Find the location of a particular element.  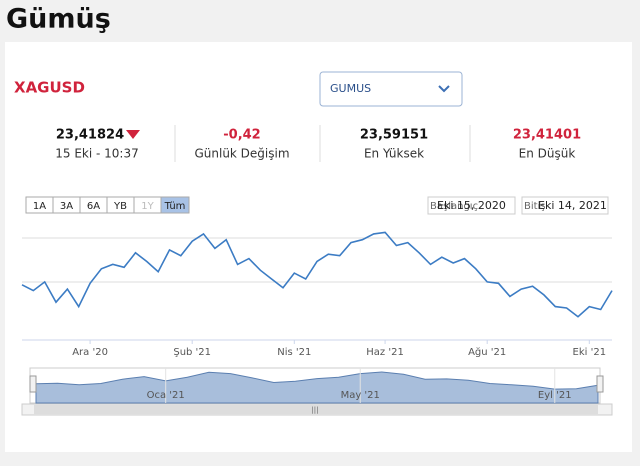

end-label: Bitiş is located at coordinates (535, 206).